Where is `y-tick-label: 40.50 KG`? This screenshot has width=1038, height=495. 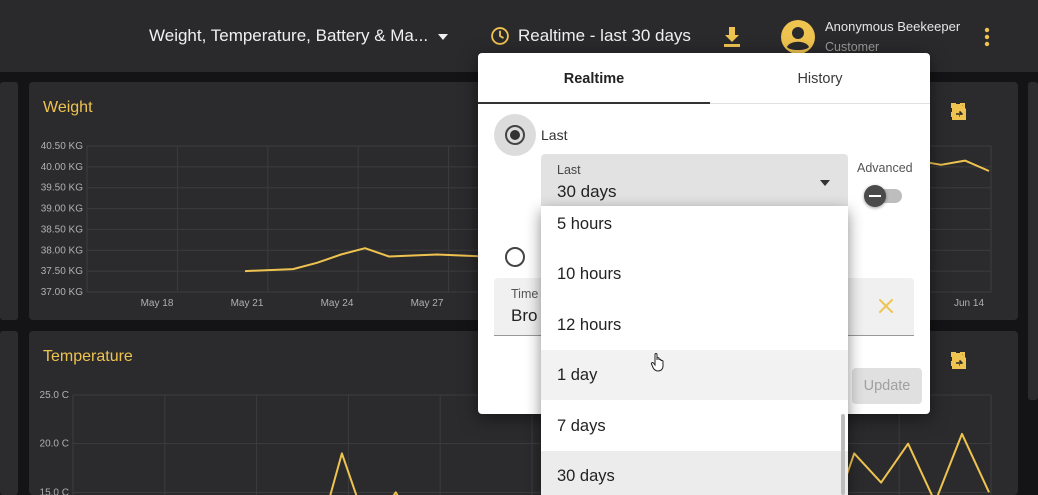 y-tick-label: 40.50 KG is located at coordinates (62, 146).